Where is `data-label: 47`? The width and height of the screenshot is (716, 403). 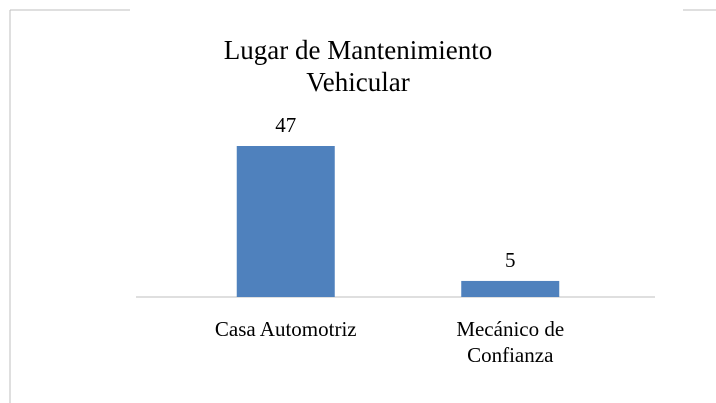 data-label: 47 is located at coordinates (285, 125).